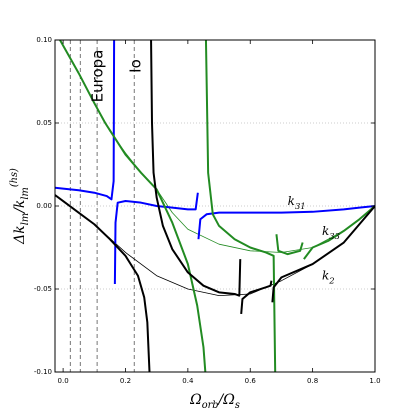 Image resolution: width=415 pixels, height=415 pixels. What do you see at coordinates (14, 177) in the screenshot?
I see `y-axis-label-part: (hs)` at bounding box center [14, 177].